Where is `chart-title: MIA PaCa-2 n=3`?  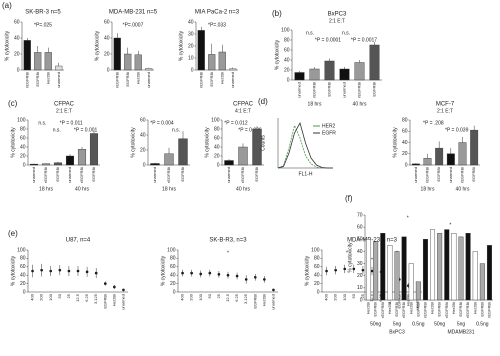
chart-title: MIA PaCa-2 n=3 is located at coordinates (217, 13).